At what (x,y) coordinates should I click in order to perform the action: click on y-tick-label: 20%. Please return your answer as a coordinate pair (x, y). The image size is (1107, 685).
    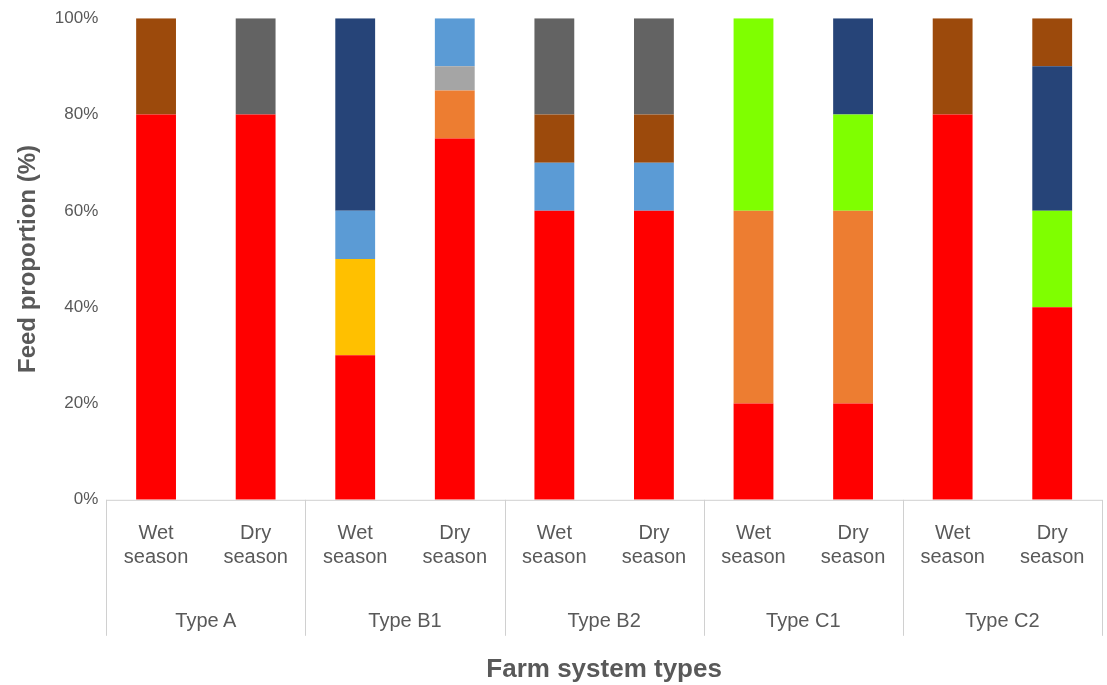
    Looking at the image, I should click on (81, 403).